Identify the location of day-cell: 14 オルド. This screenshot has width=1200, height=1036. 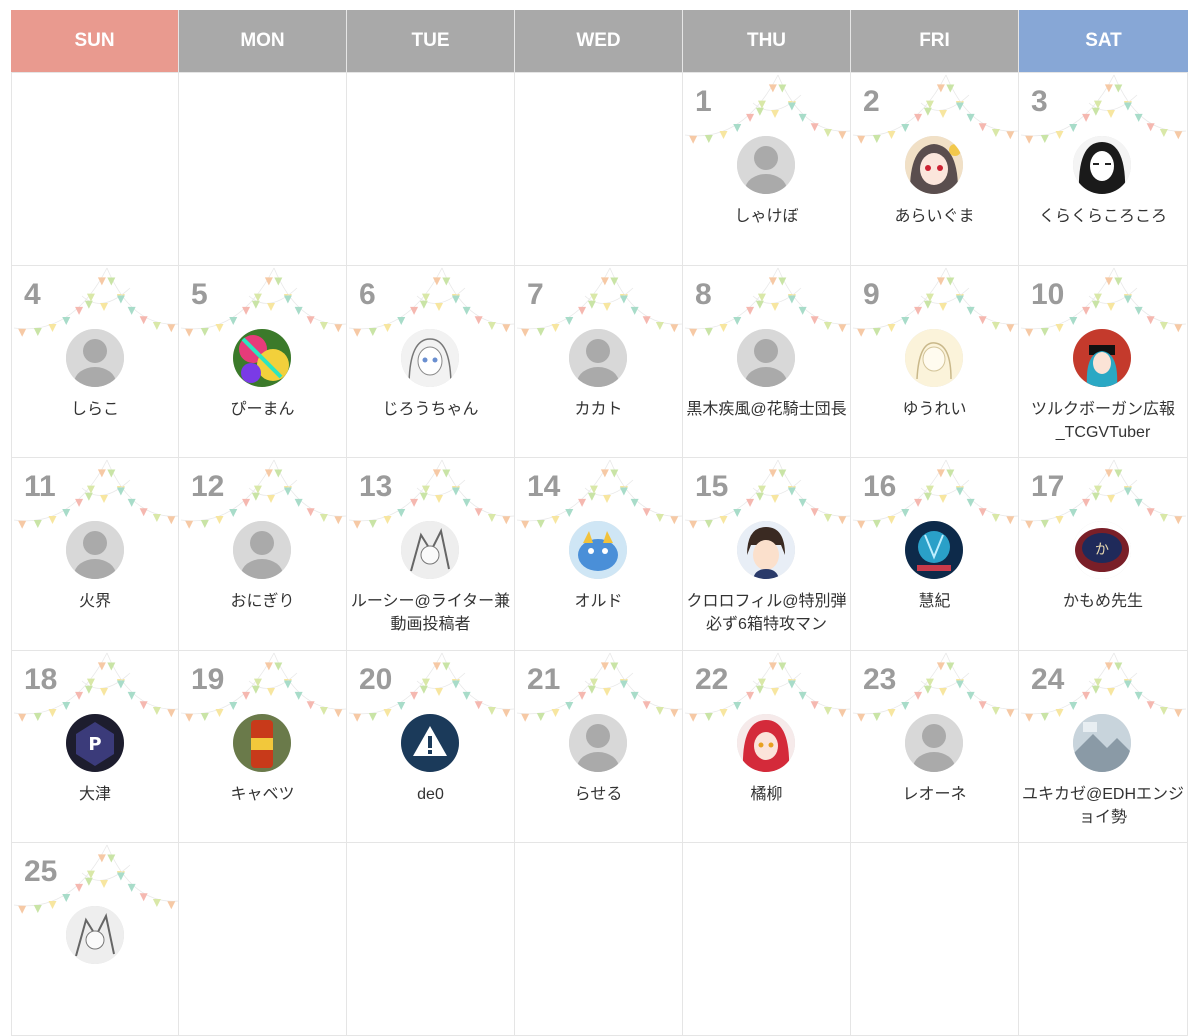
(599, 554).